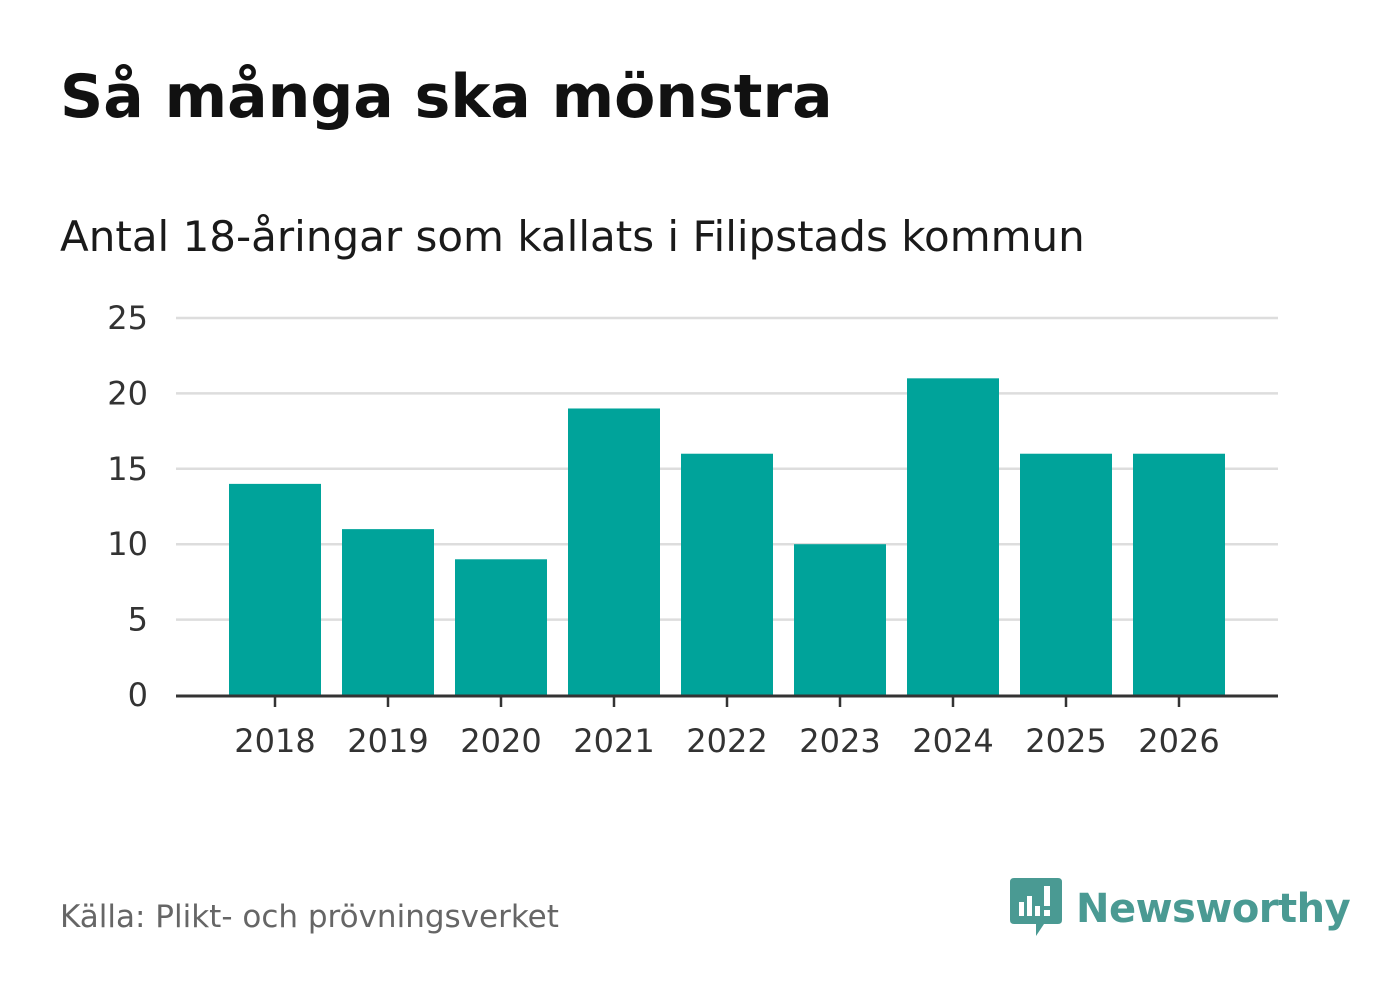 Image resolution: width=1382 pixels, height=999 pixels. I want to click on bar-2023, so click(840, 619).